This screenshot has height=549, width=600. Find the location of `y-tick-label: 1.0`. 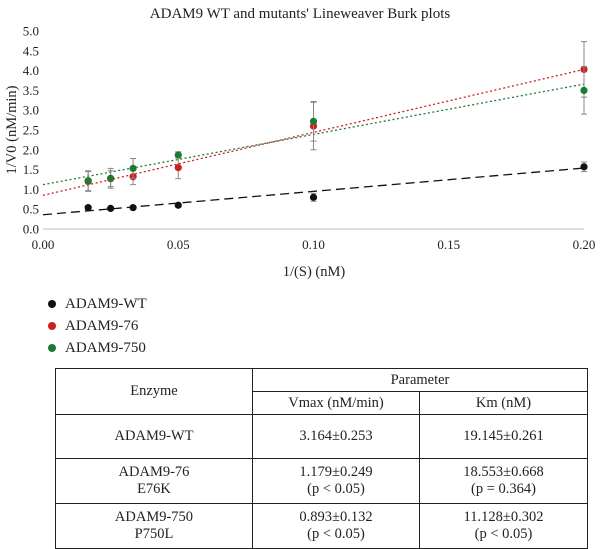

y-tick-label: 1.0 is located at coordinates (31, 189).